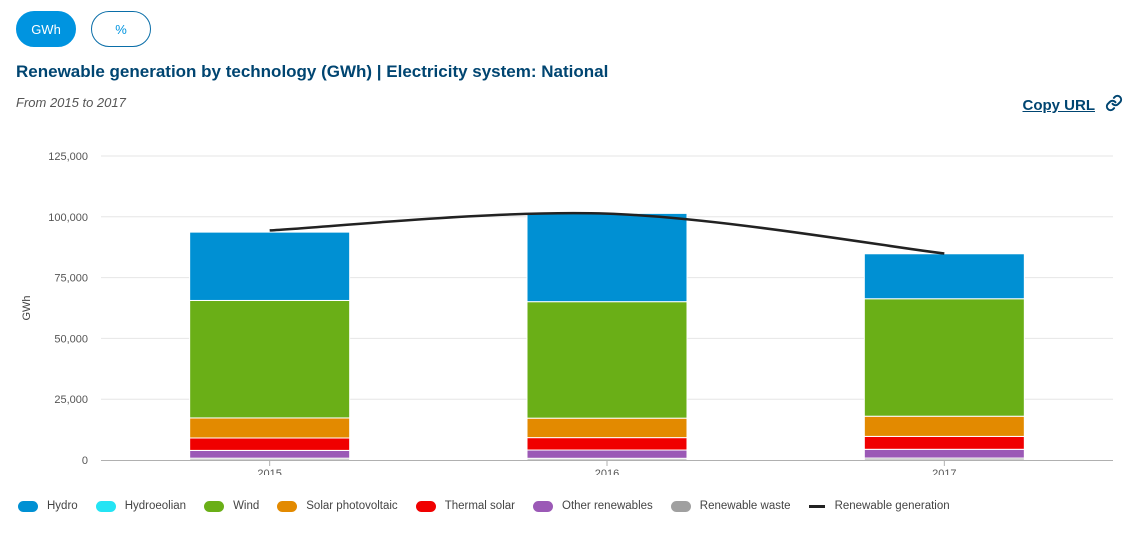  What do you see at coordinates (46, 29) in the screenshot?
I see `gwh-toggle-button: GWh` at bounding box center [46, 29].